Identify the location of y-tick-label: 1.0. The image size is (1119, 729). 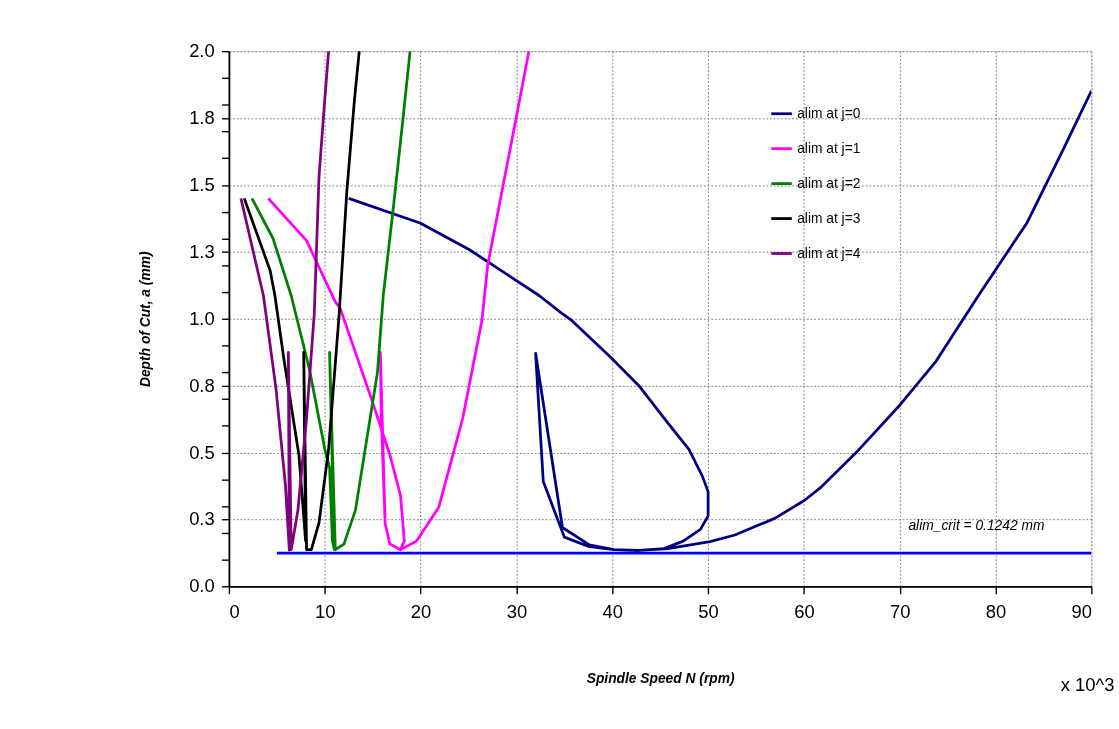
(202, 318).